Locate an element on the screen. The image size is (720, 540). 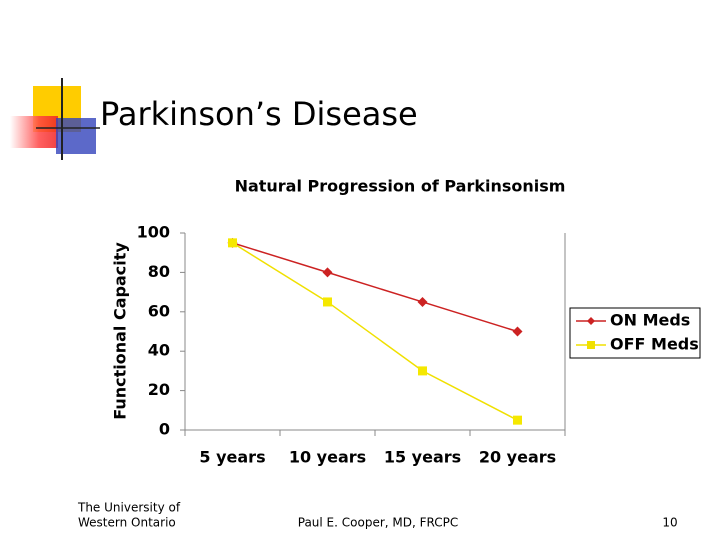
y-axis-label: Functional Capacity is located at coordinates (120, 331).